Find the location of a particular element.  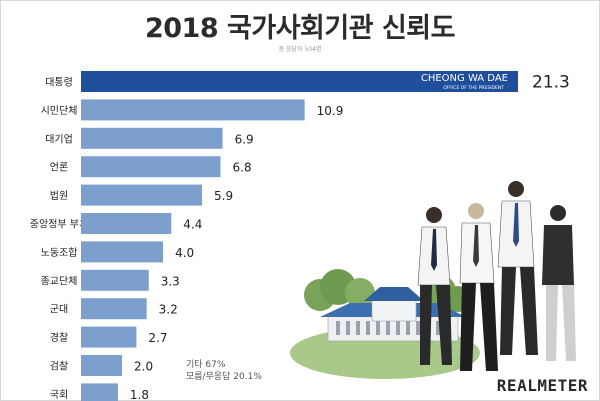

value-label: 21.3 is located at coordinates (551, 83).